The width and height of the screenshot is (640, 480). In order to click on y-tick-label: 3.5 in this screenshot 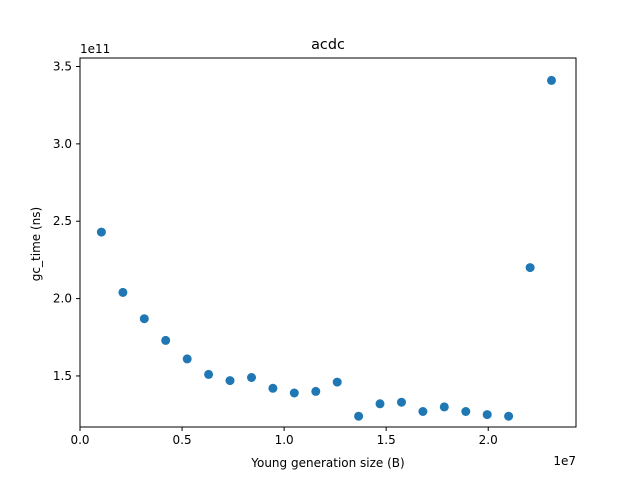, I will do `click(62, 67)`.